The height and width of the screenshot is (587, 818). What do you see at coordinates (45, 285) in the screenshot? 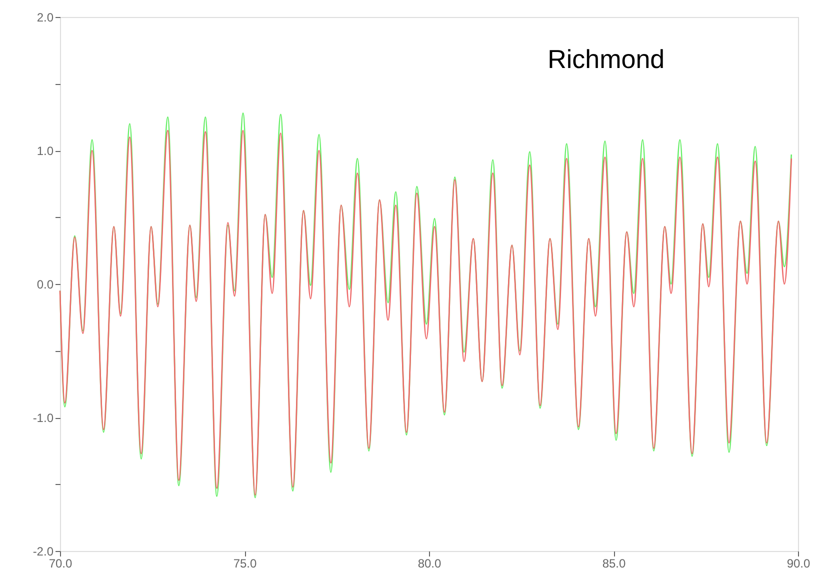
I see `y-tick-label: 0.0` at bounding box center [45, 285].